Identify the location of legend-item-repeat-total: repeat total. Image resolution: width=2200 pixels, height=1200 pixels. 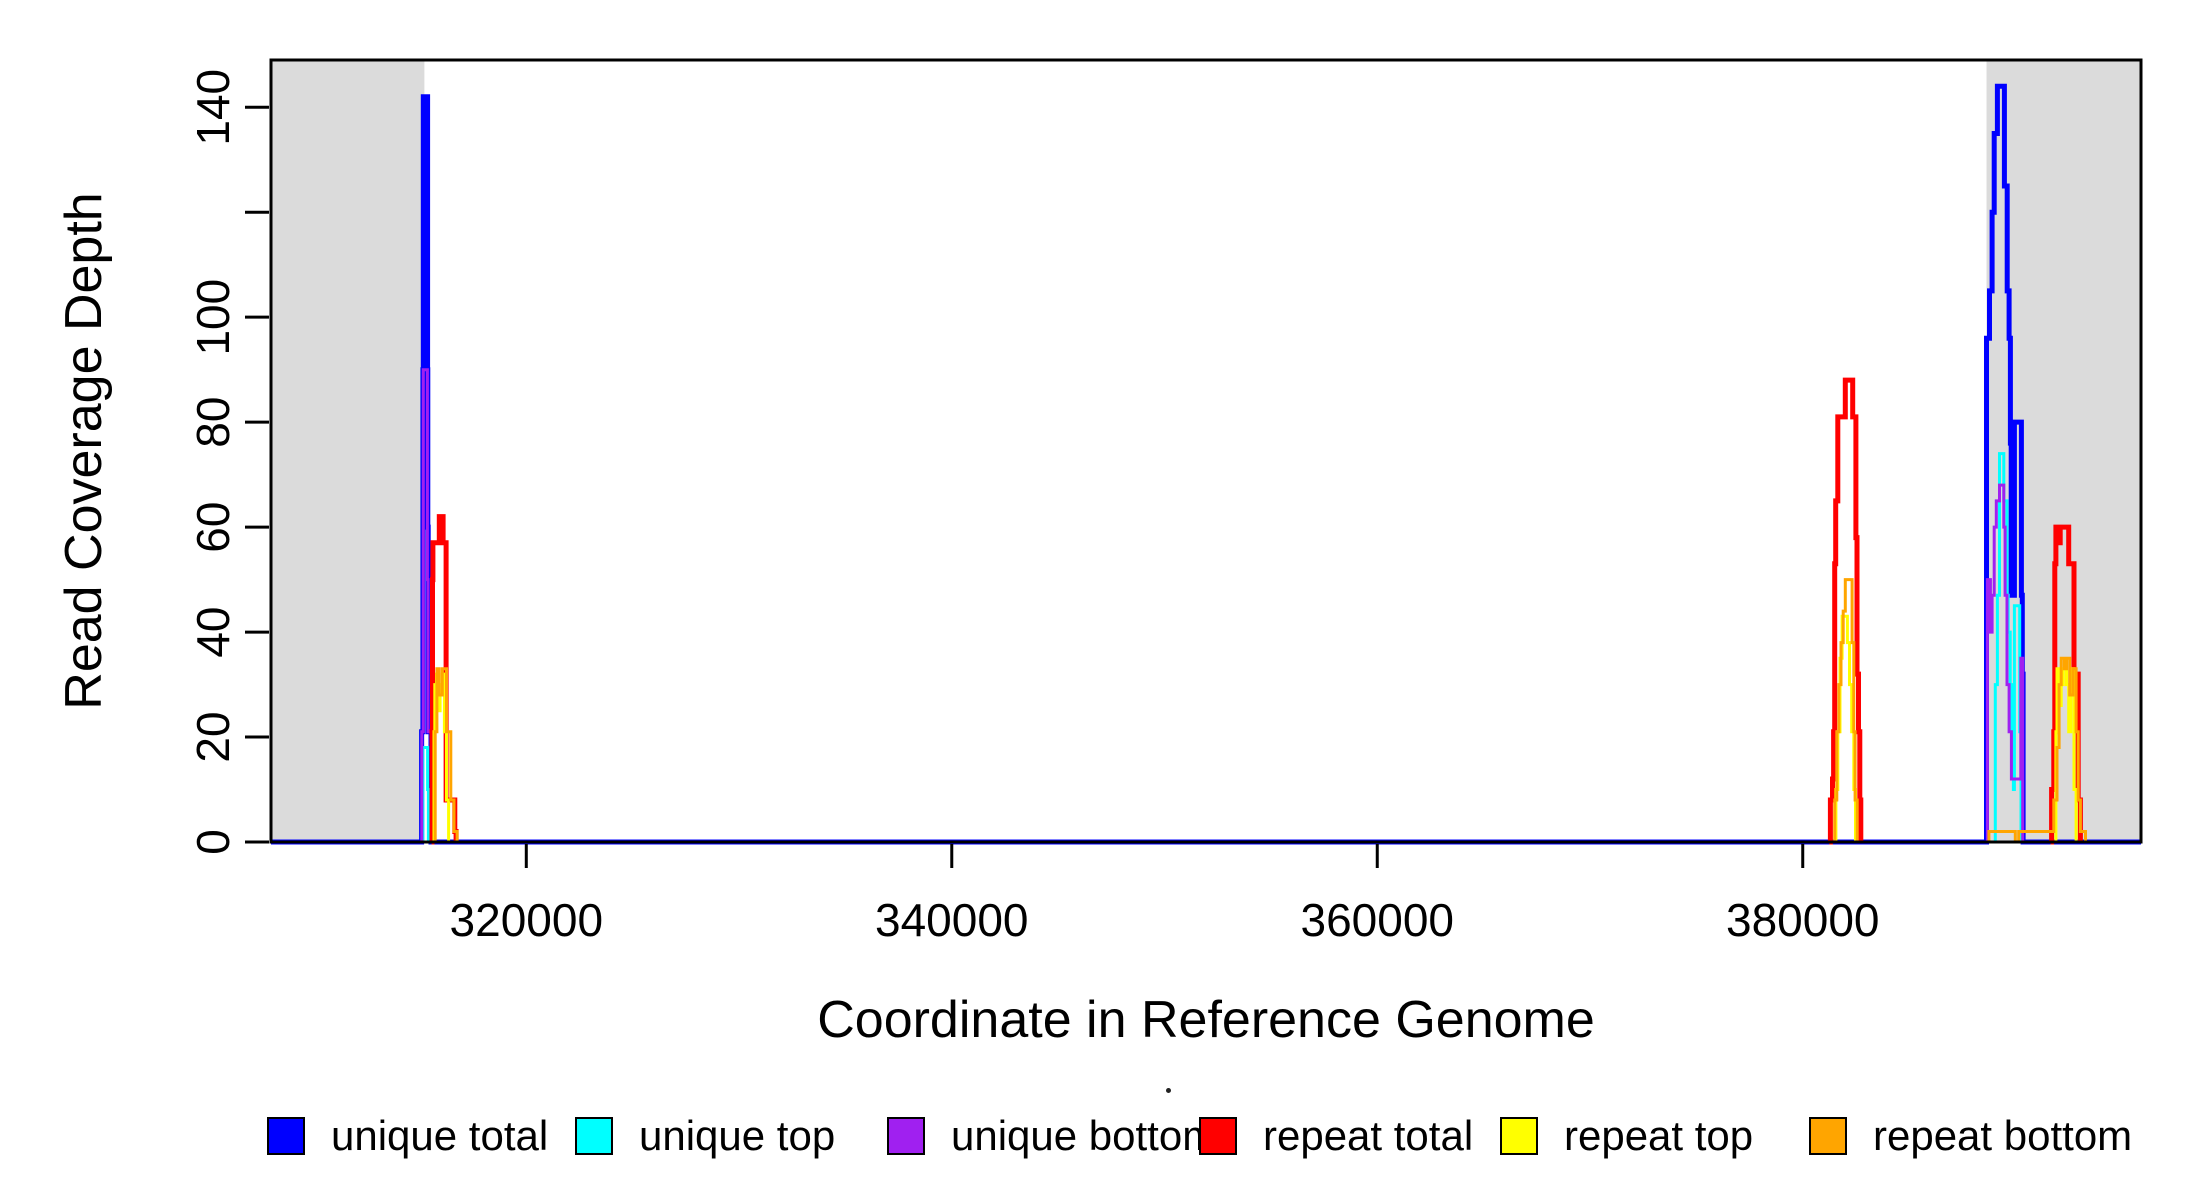
(1336, 1136).